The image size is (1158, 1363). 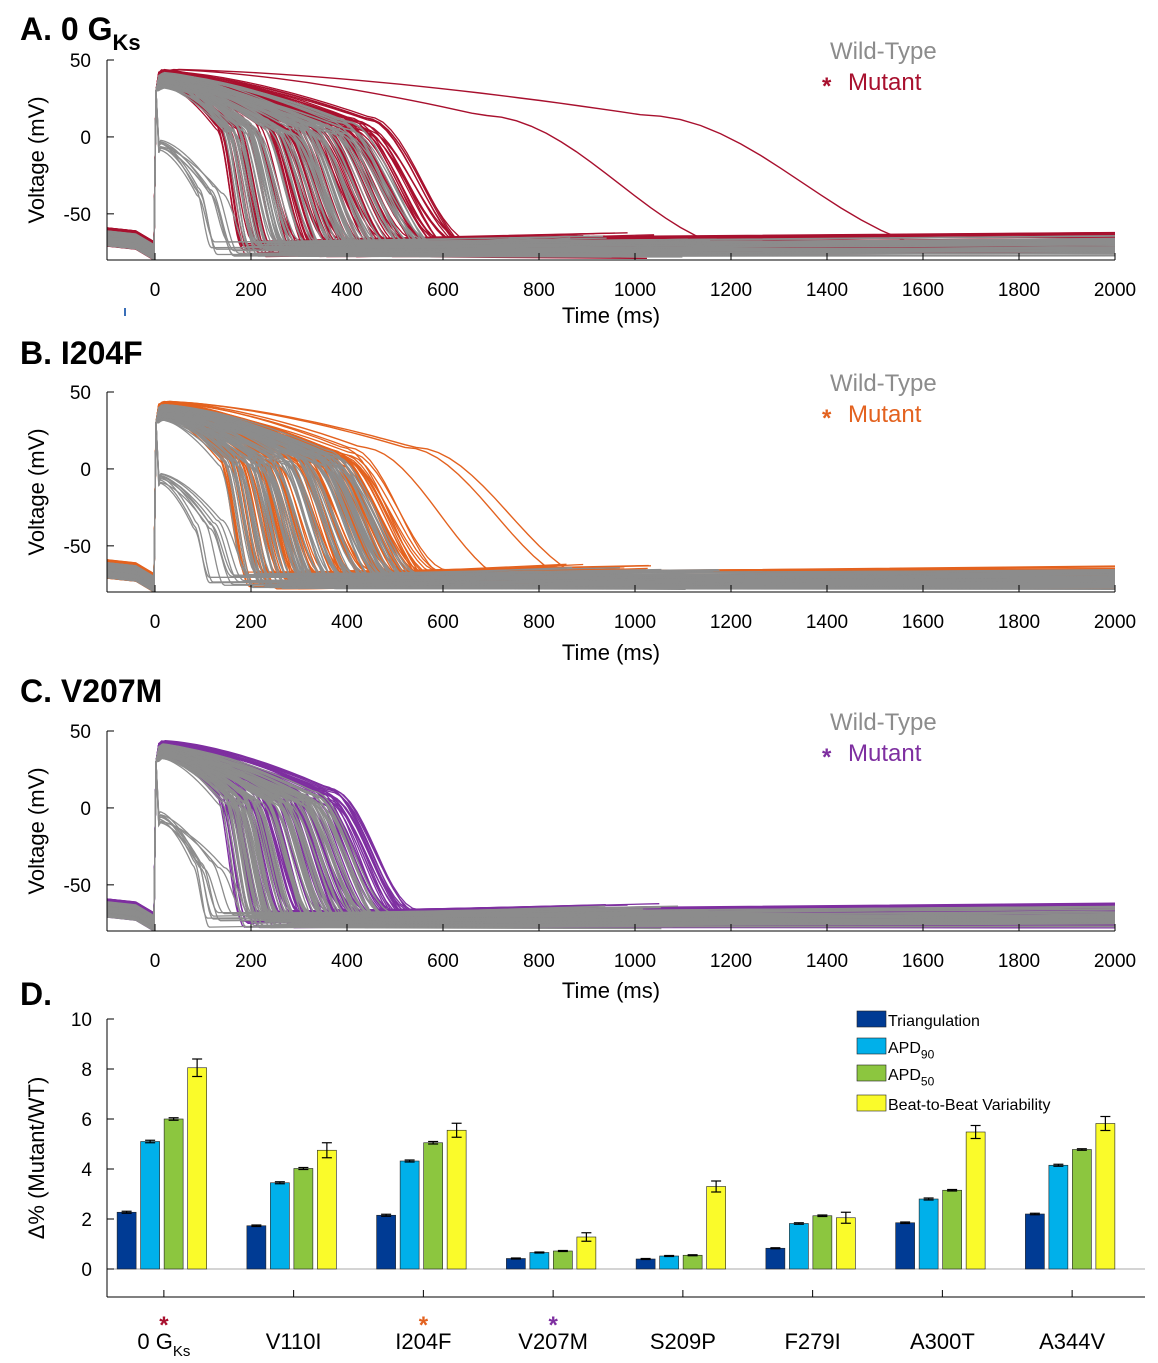 I want to click on x-tick-label: 1600, so click(x=923, y=290).